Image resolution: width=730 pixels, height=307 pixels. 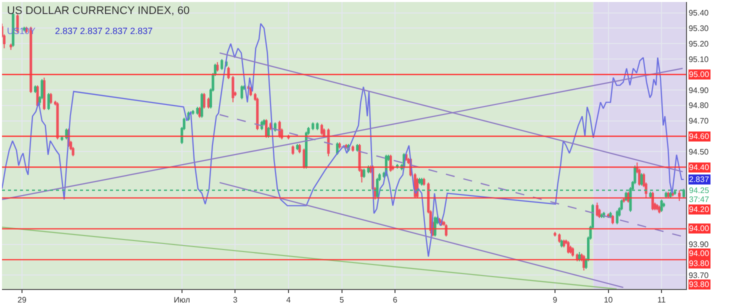 What do you see at coordinates (235, 300) in the screenshot?
I see `x-tick-label: 3` at bounding box center [235, 300].